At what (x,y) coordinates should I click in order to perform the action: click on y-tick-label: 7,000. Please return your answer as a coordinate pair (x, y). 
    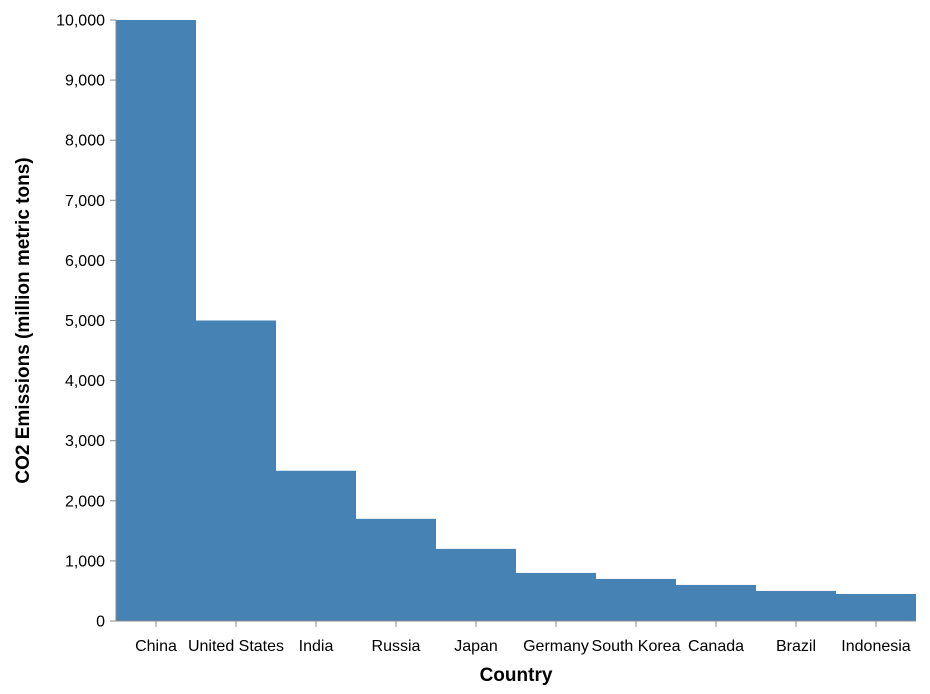
    Looking at the image, I should click on (85, 201).